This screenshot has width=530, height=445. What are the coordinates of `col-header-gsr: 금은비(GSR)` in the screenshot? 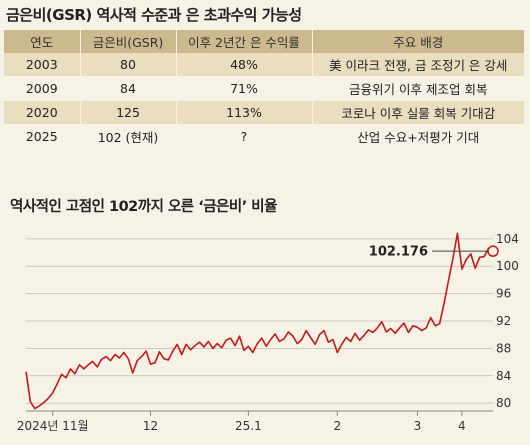 It's located at (128, 41).